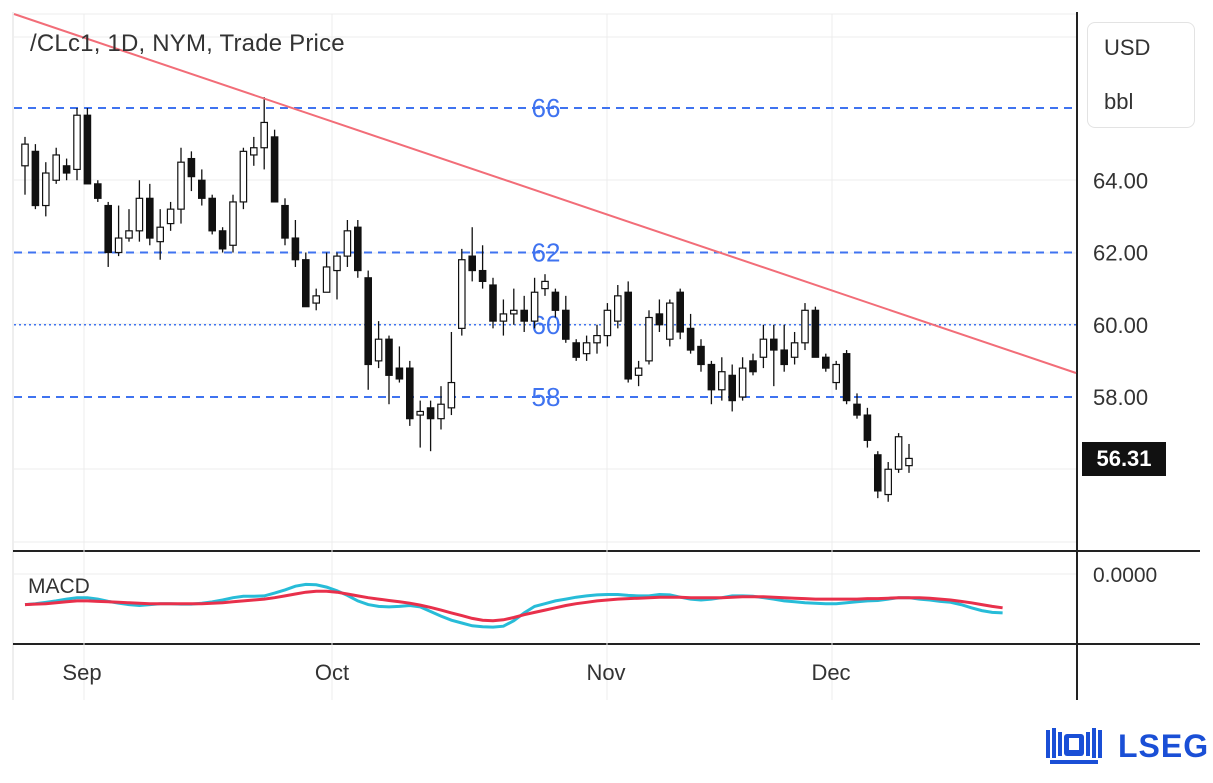 The height and width of the screenshot is (783, 1213). I want to click on month-label: Dec, so click(830, 672).